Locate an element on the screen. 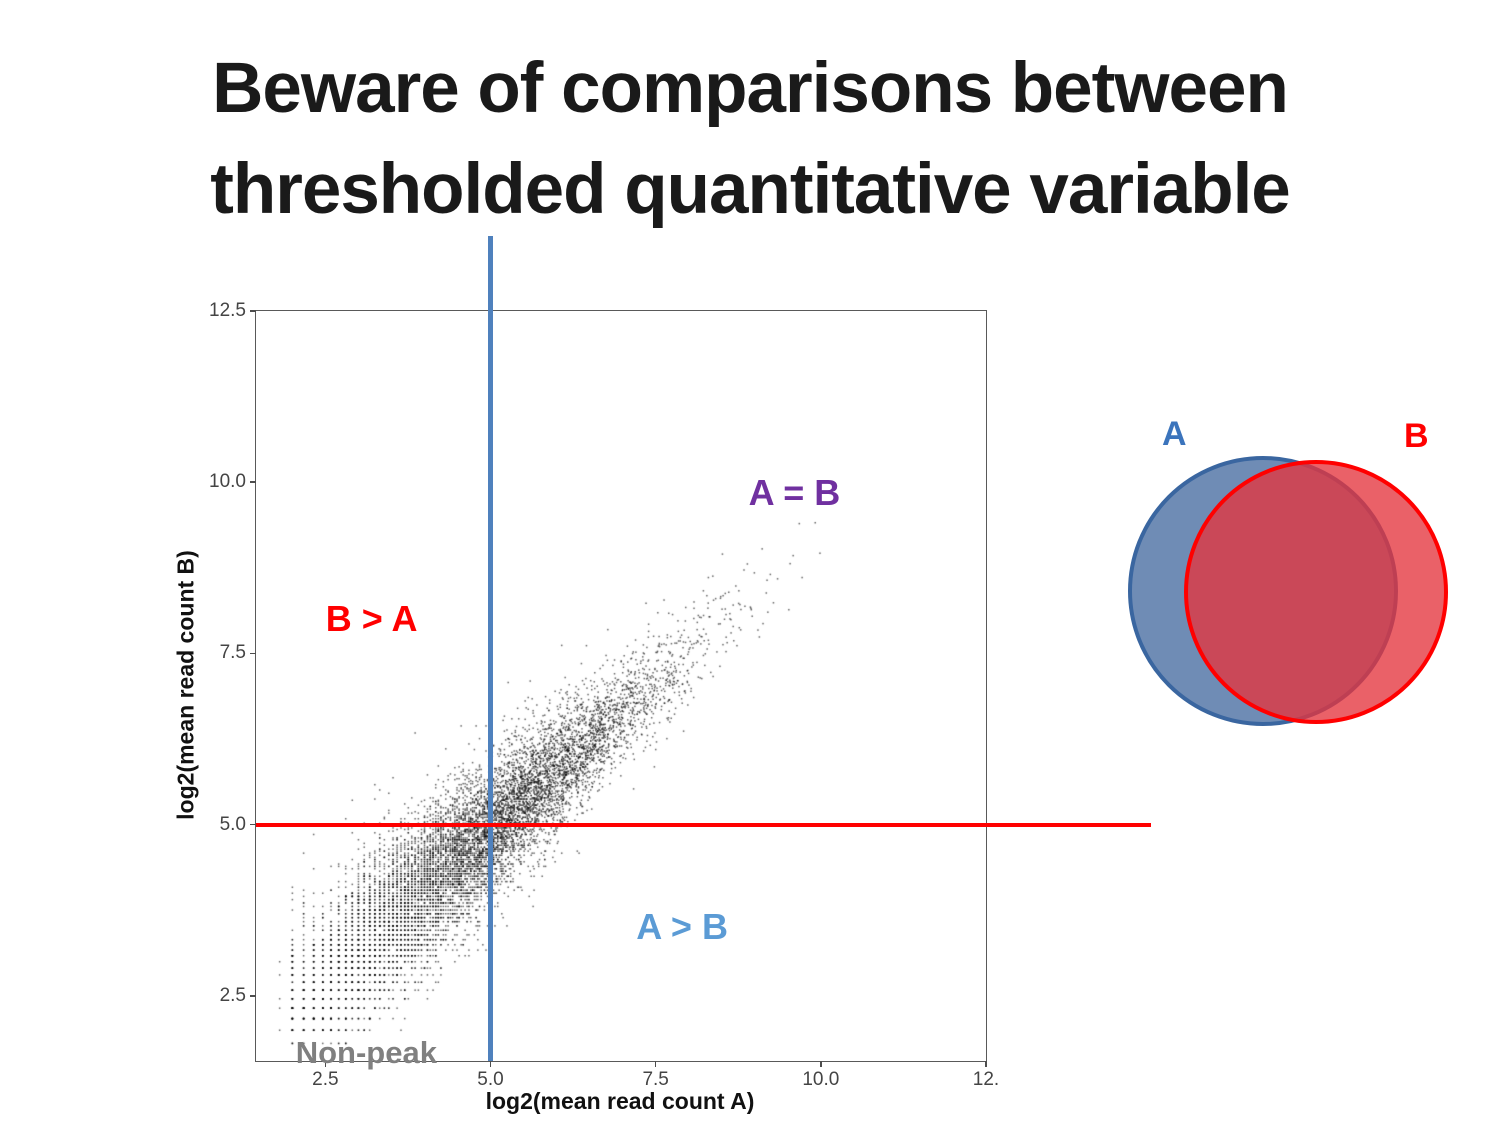 The height and width of the screenshot is (1125, 1500). venn-label-a: A is located at coordinates (1174, 434).